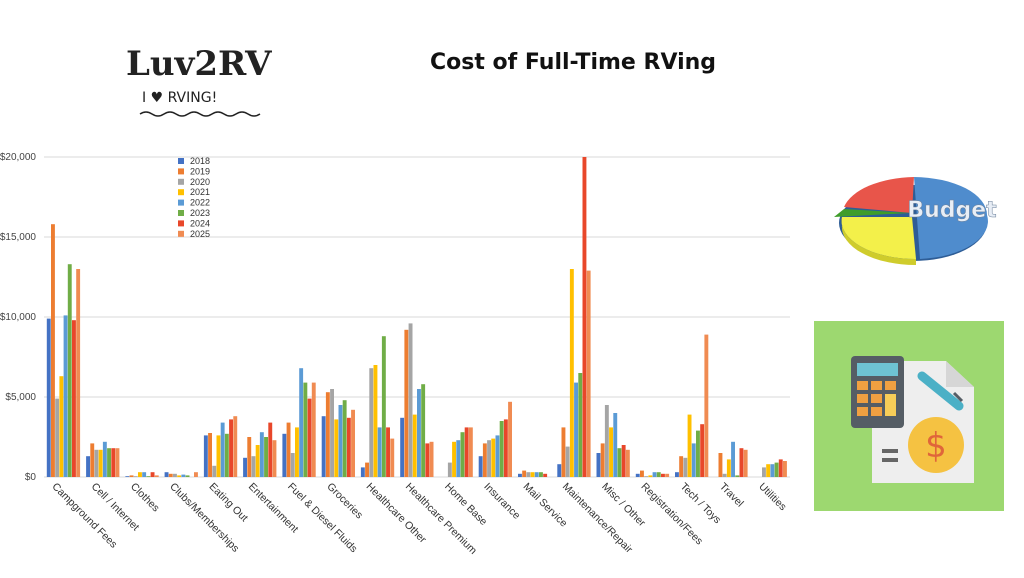  I want to click on x-tick-label: Healthcare Premium, so click(441, 519).